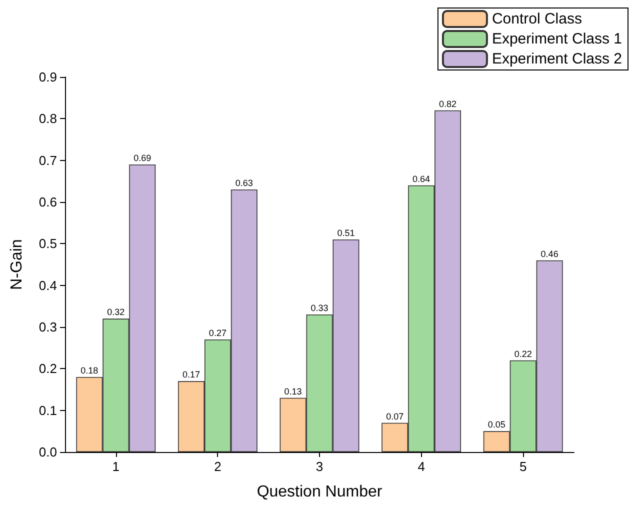  Describe the element at coordinates (218, 466) in the screenshot. I see `x-tick-label: 2` at that location.